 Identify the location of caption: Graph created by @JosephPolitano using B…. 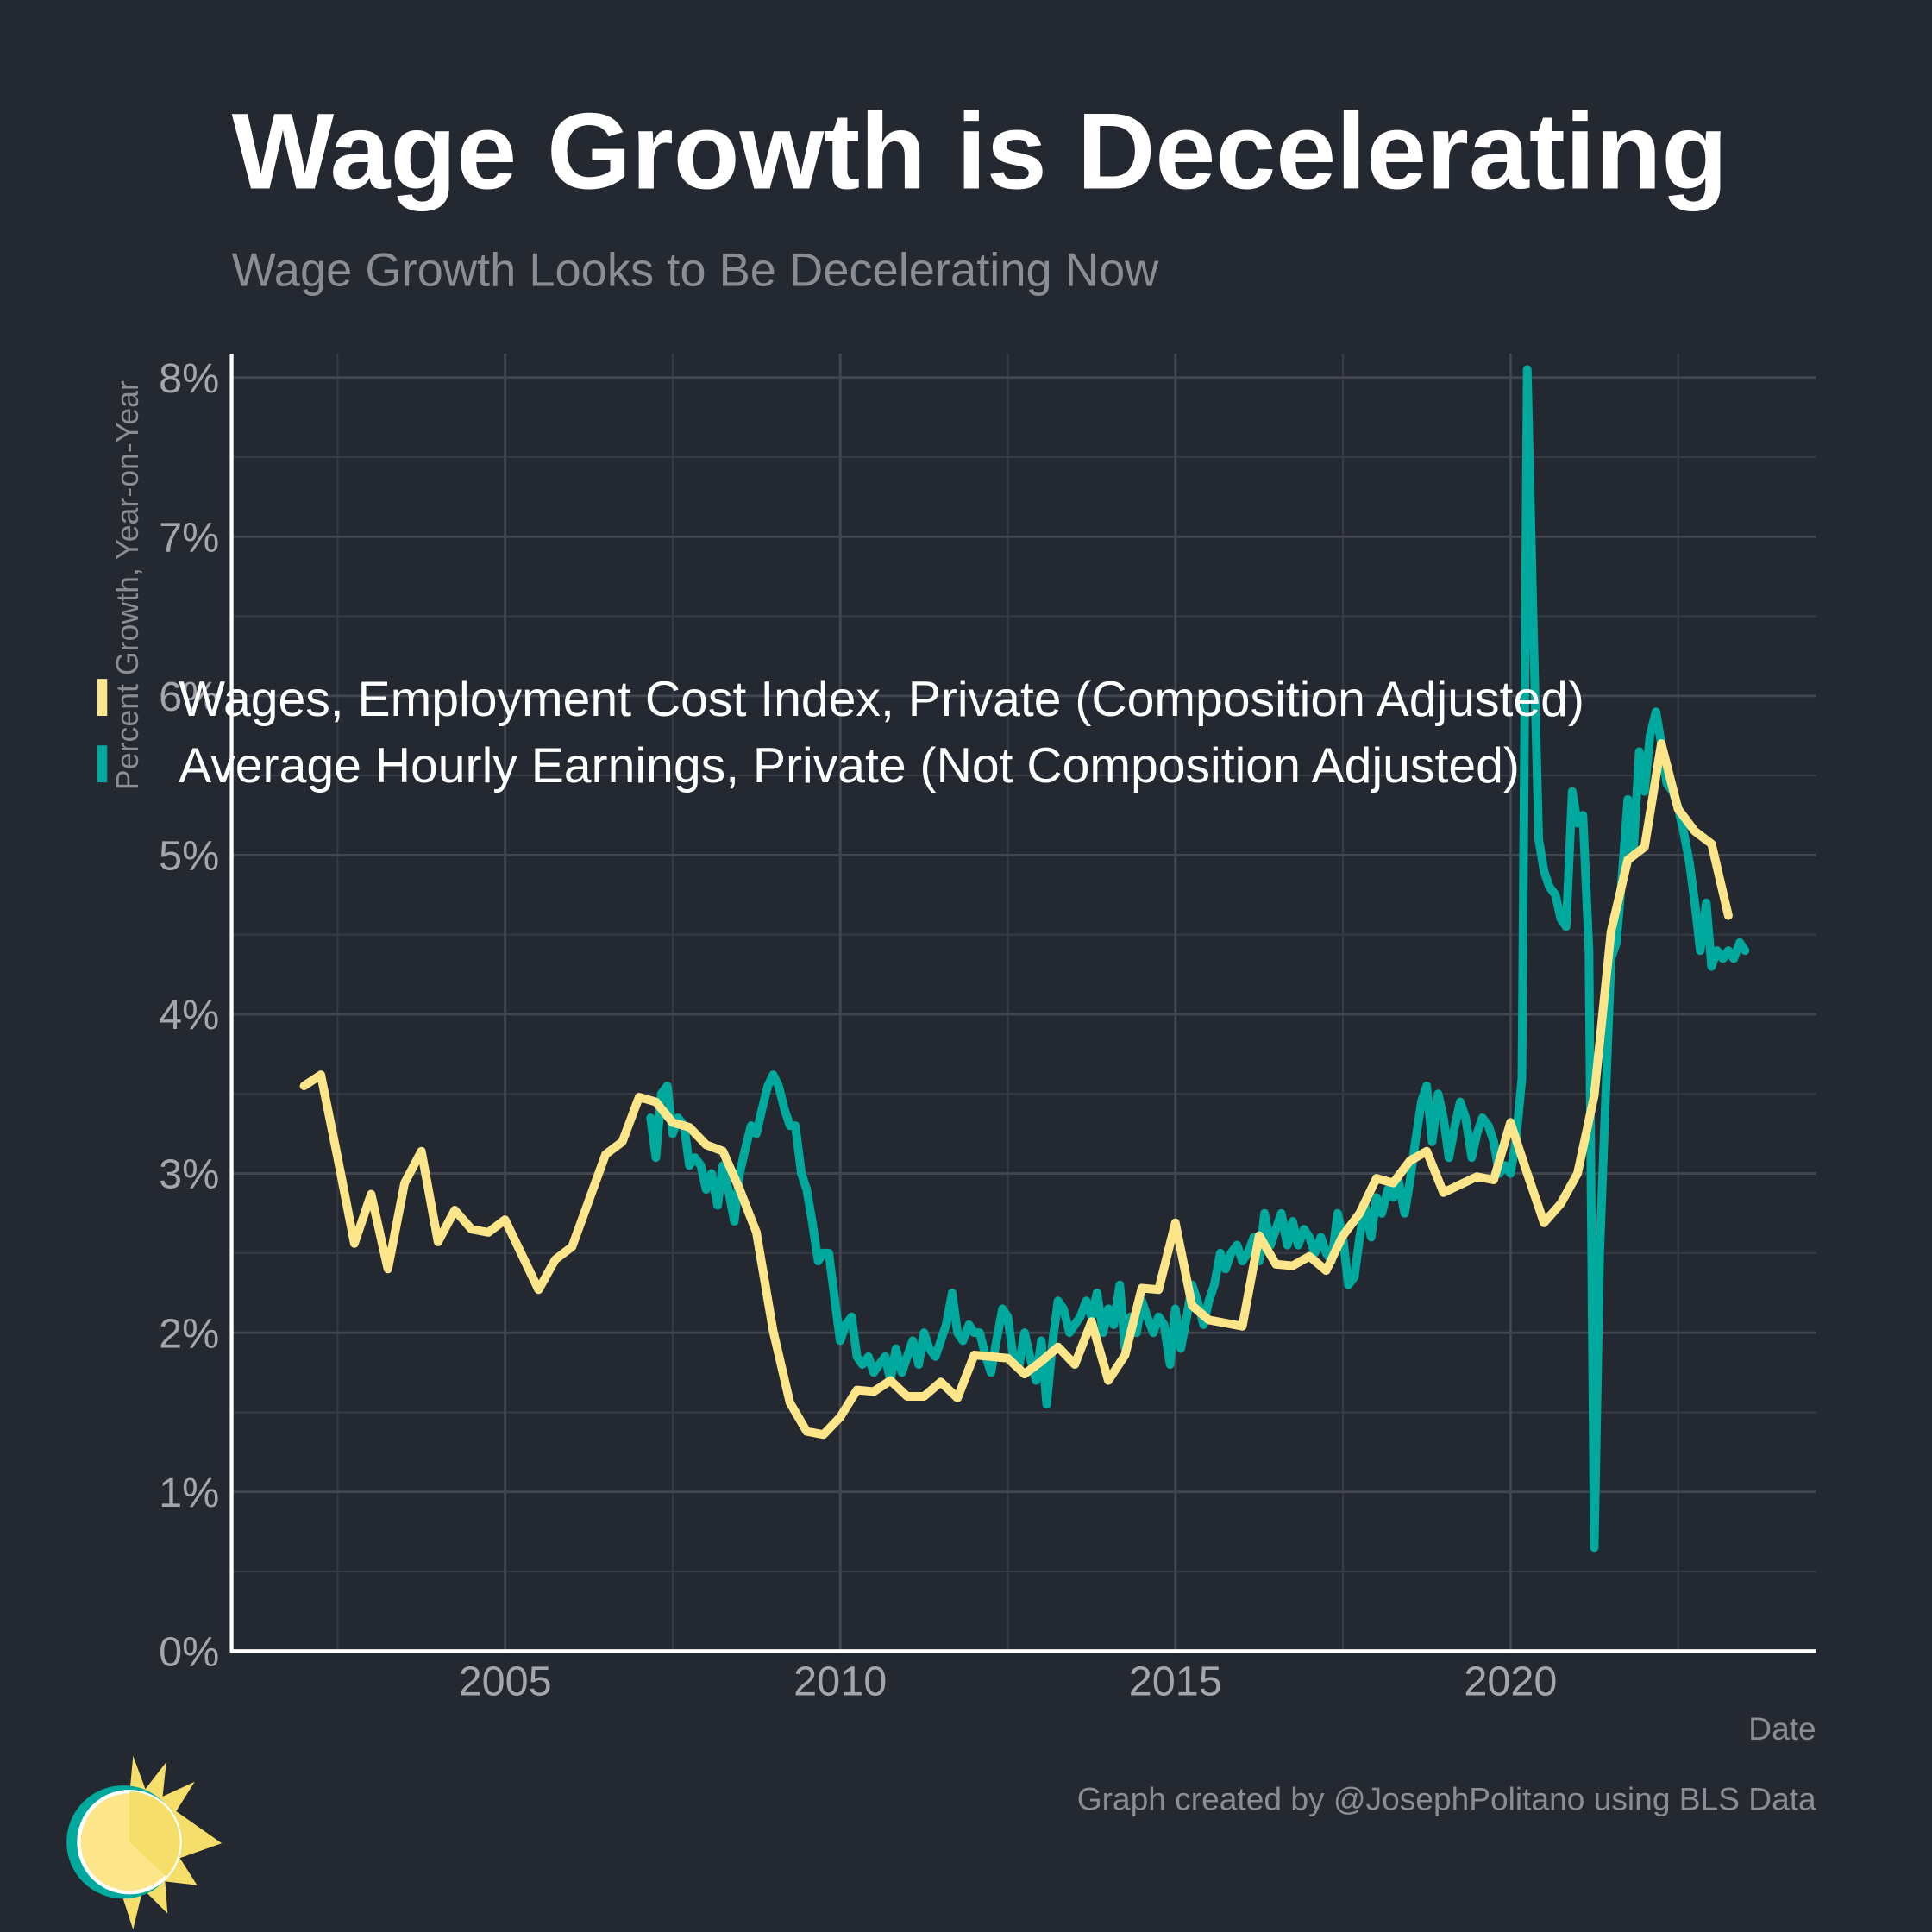
(1447, 1799).